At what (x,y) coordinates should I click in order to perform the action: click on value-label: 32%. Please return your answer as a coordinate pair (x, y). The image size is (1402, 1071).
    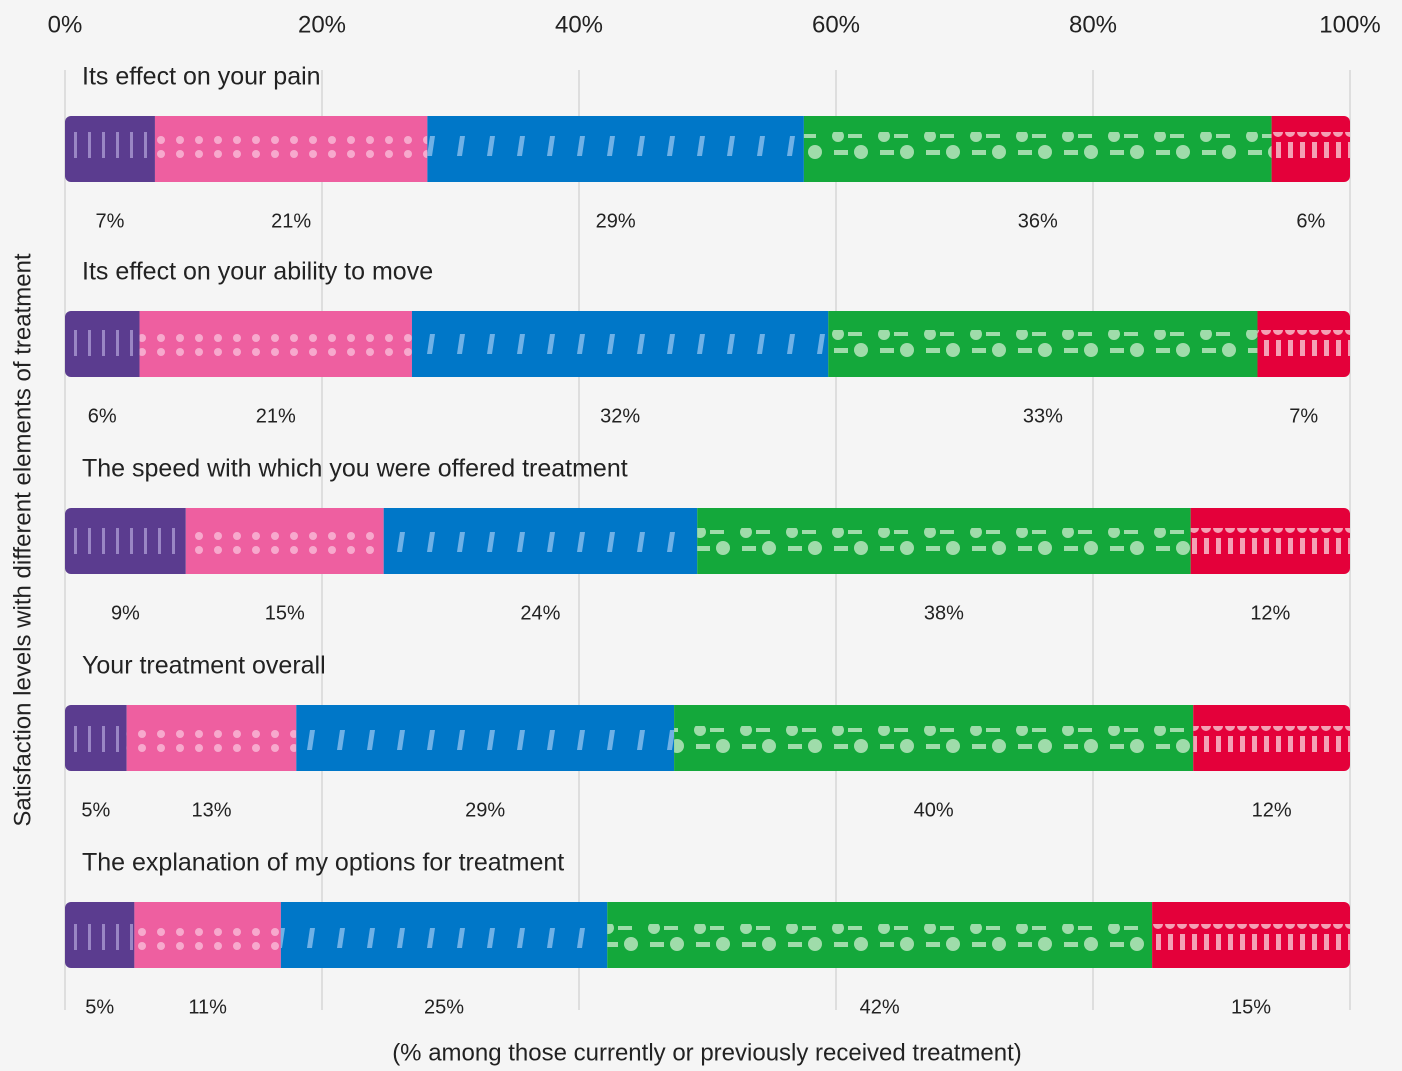
    Looking at the image, I should click on (620, 416).